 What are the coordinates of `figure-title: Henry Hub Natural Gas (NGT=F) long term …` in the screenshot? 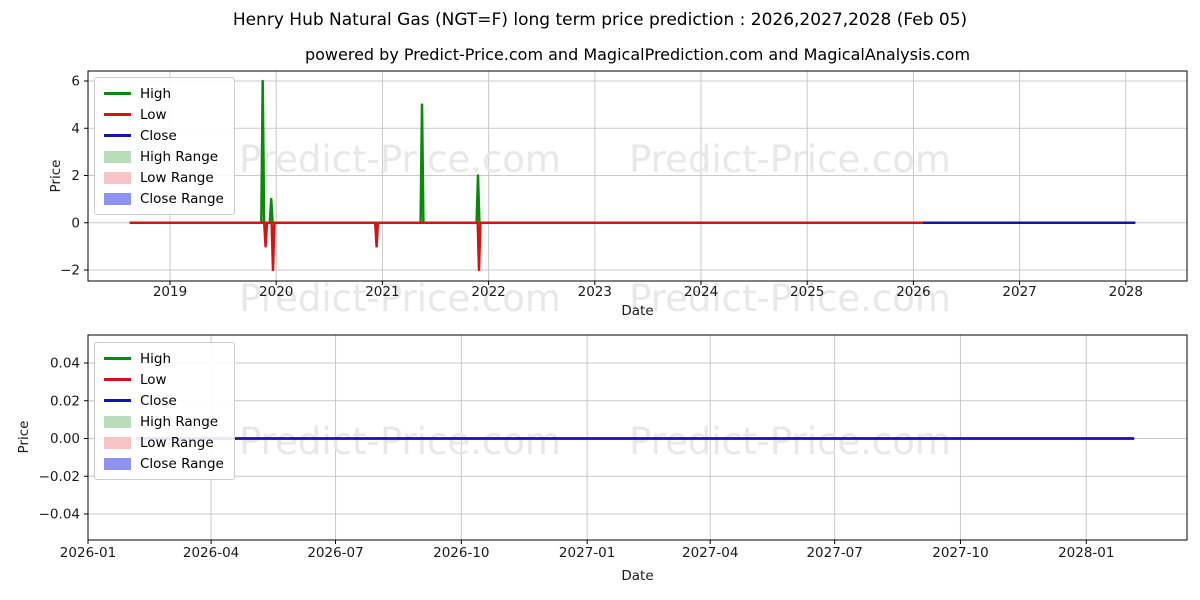 It's located at (600, 20).